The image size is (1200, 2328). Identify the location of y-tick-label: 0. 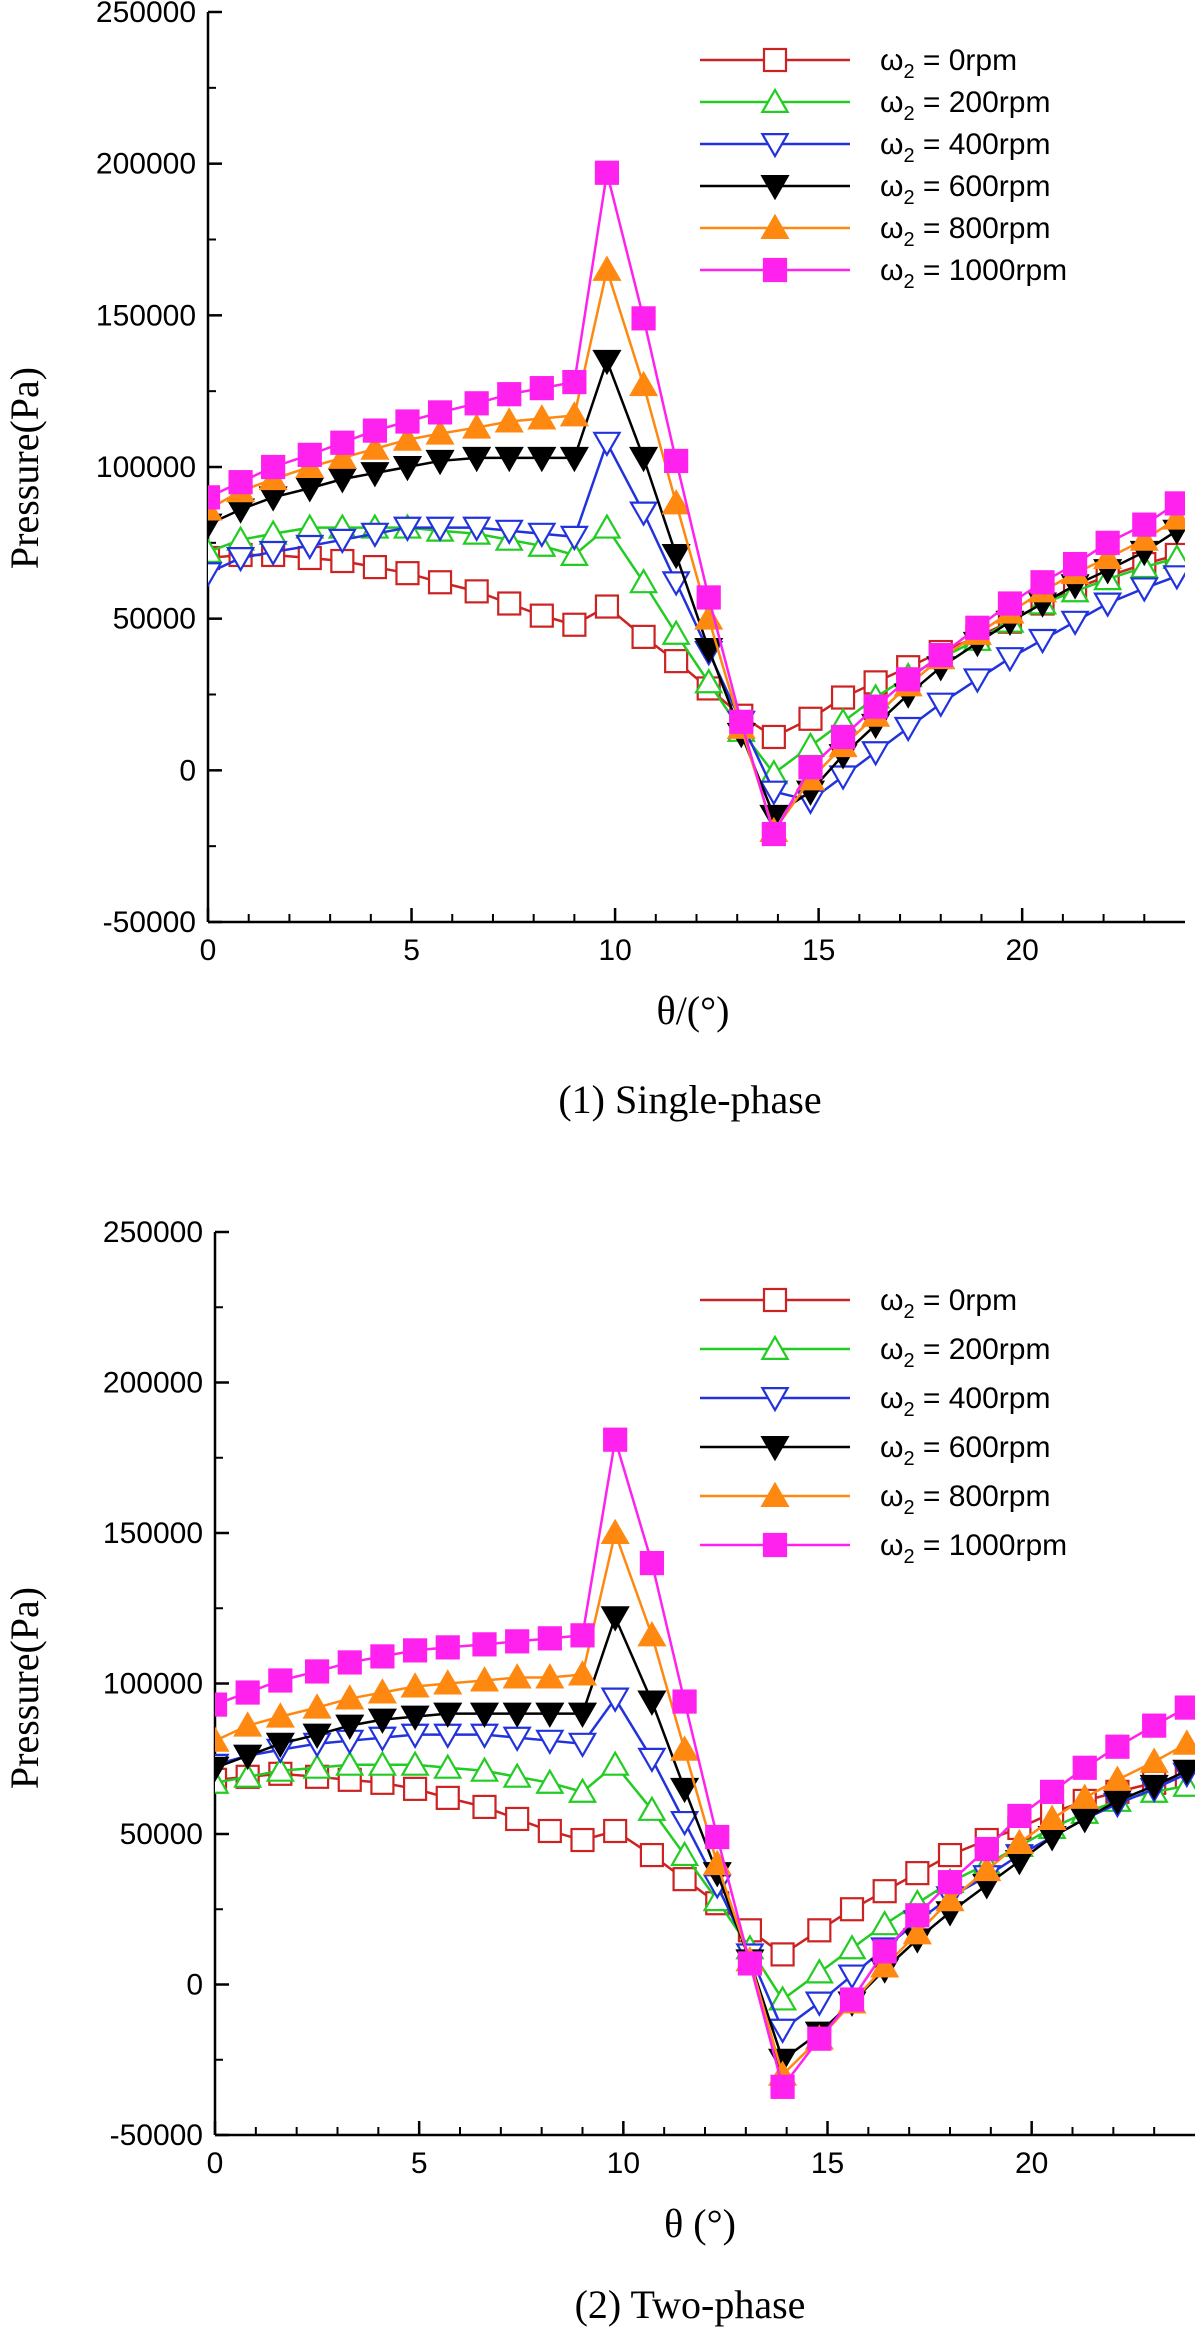
(194, 1985).